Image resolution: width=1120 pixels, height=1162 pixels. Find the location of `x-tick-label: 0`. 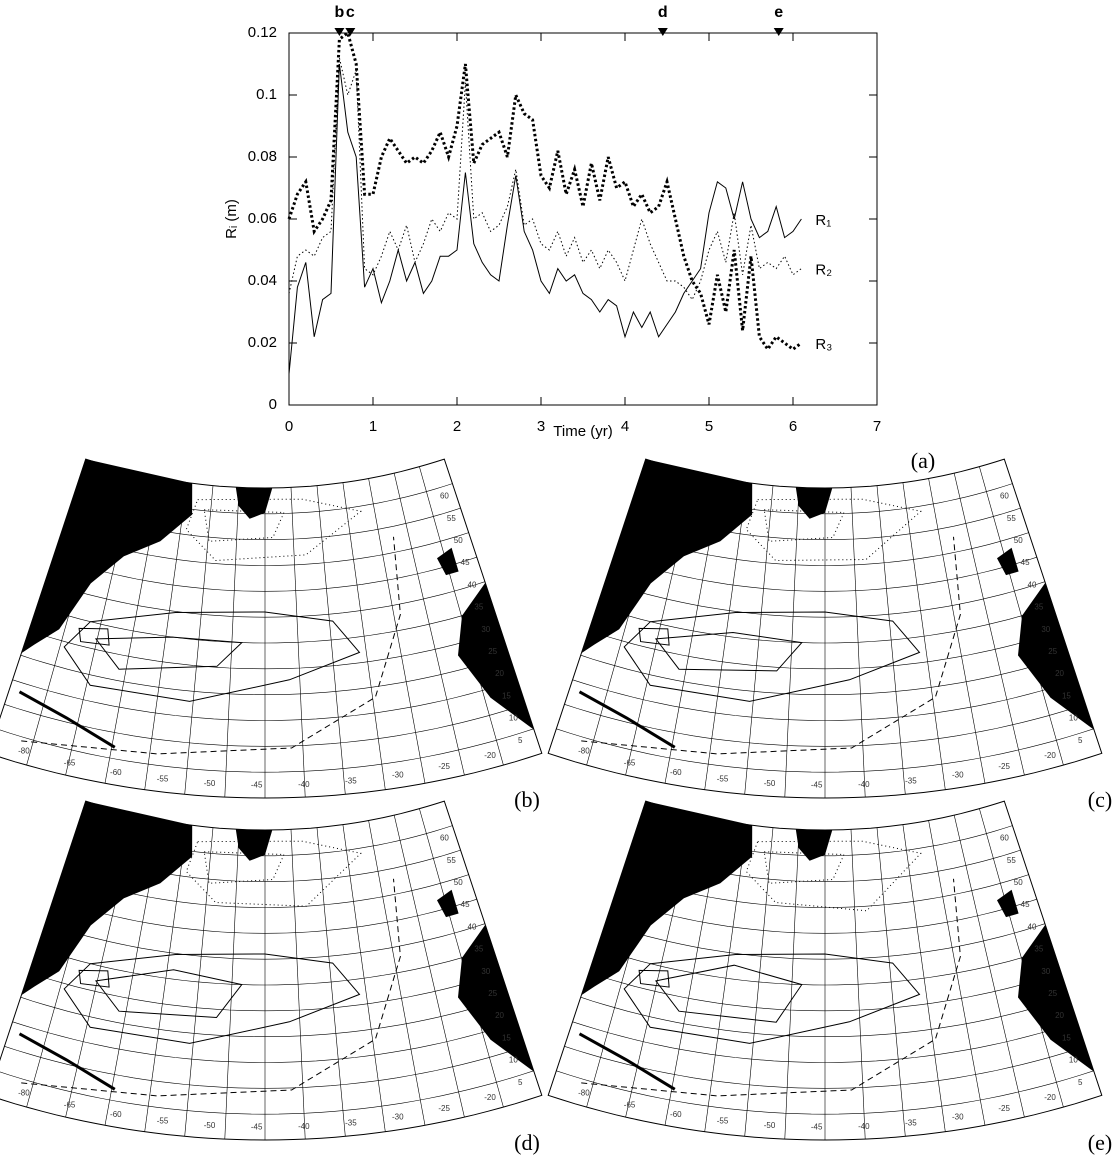

x-tick-label: 0 is located at coordinates (289, 426).